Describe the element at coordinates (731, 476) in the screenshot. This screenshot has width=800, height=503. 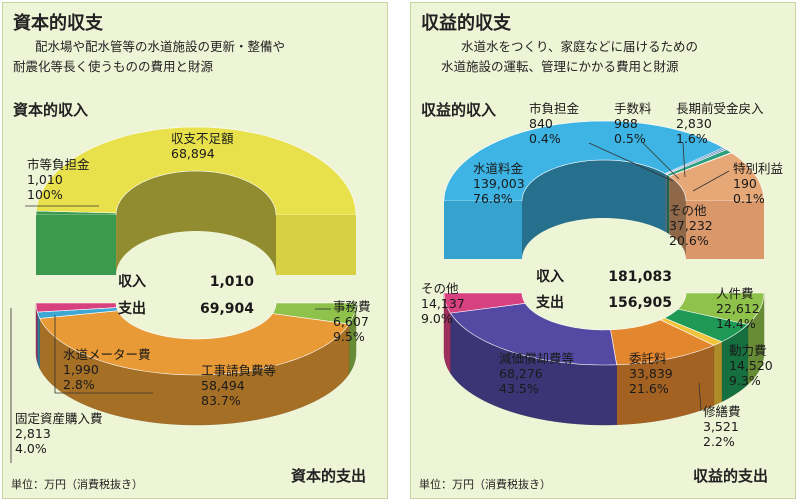
I see `revenue-expense-label: 収益的支出` at that location.